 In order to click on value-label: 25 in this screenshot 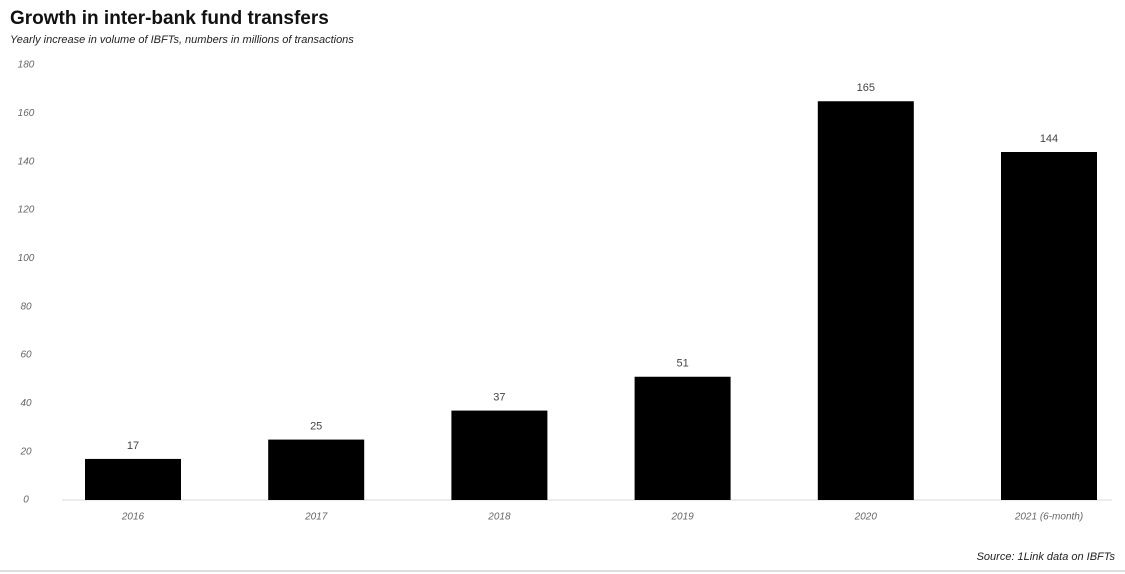, I will do `click(316, 426)`.